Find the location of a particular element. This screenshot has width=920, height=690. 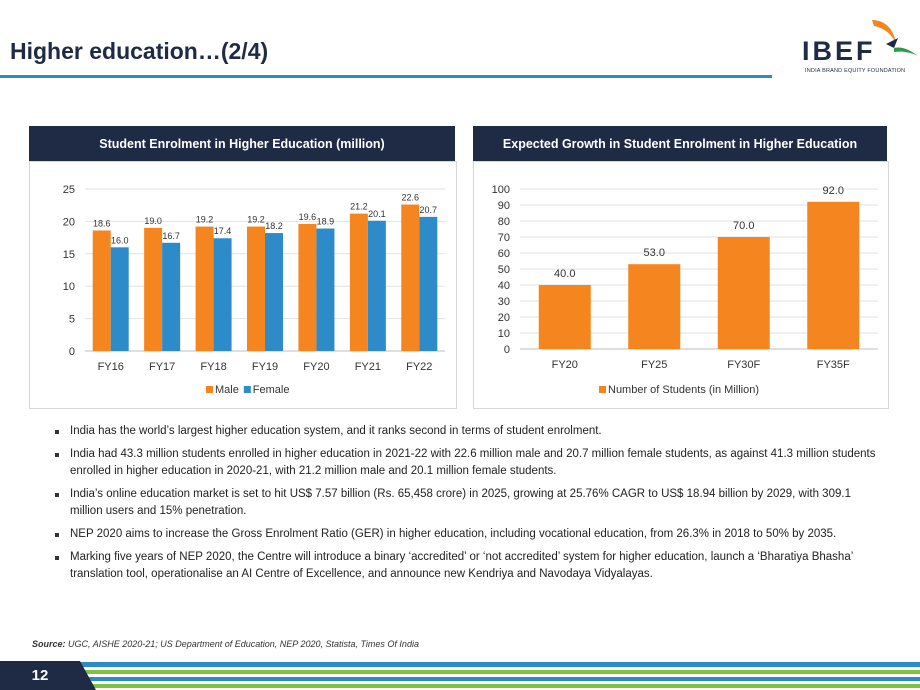

data-label: 53.0 is located at coordinates (654, 253).